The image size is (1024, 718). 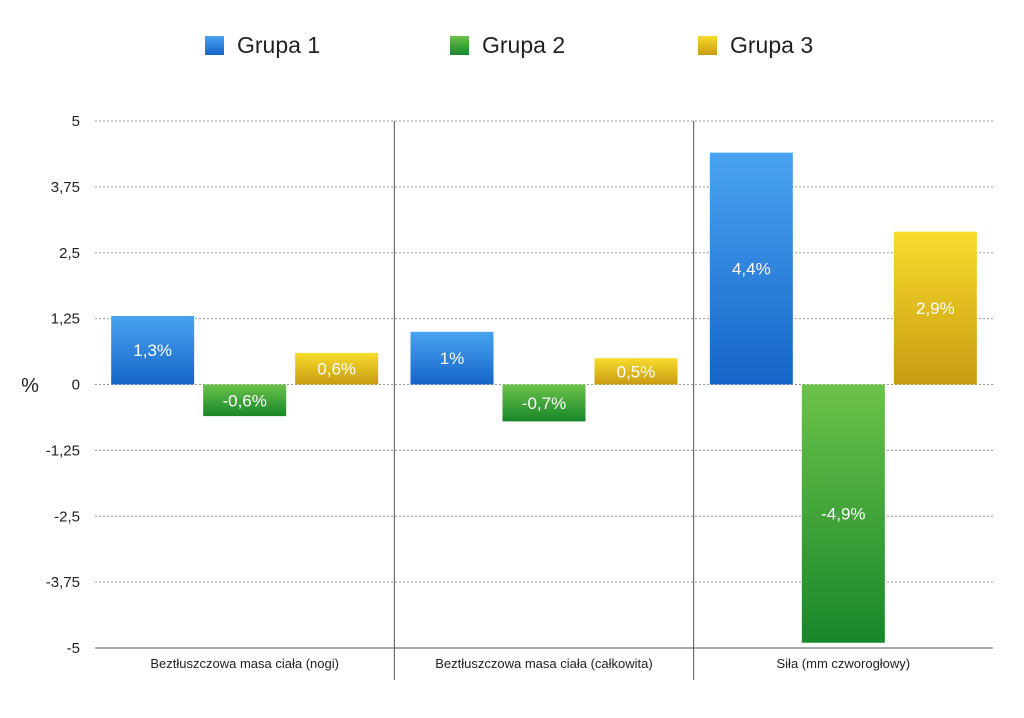 I want to click on legend-label: Grupa 2, so click(x=523, y=45).